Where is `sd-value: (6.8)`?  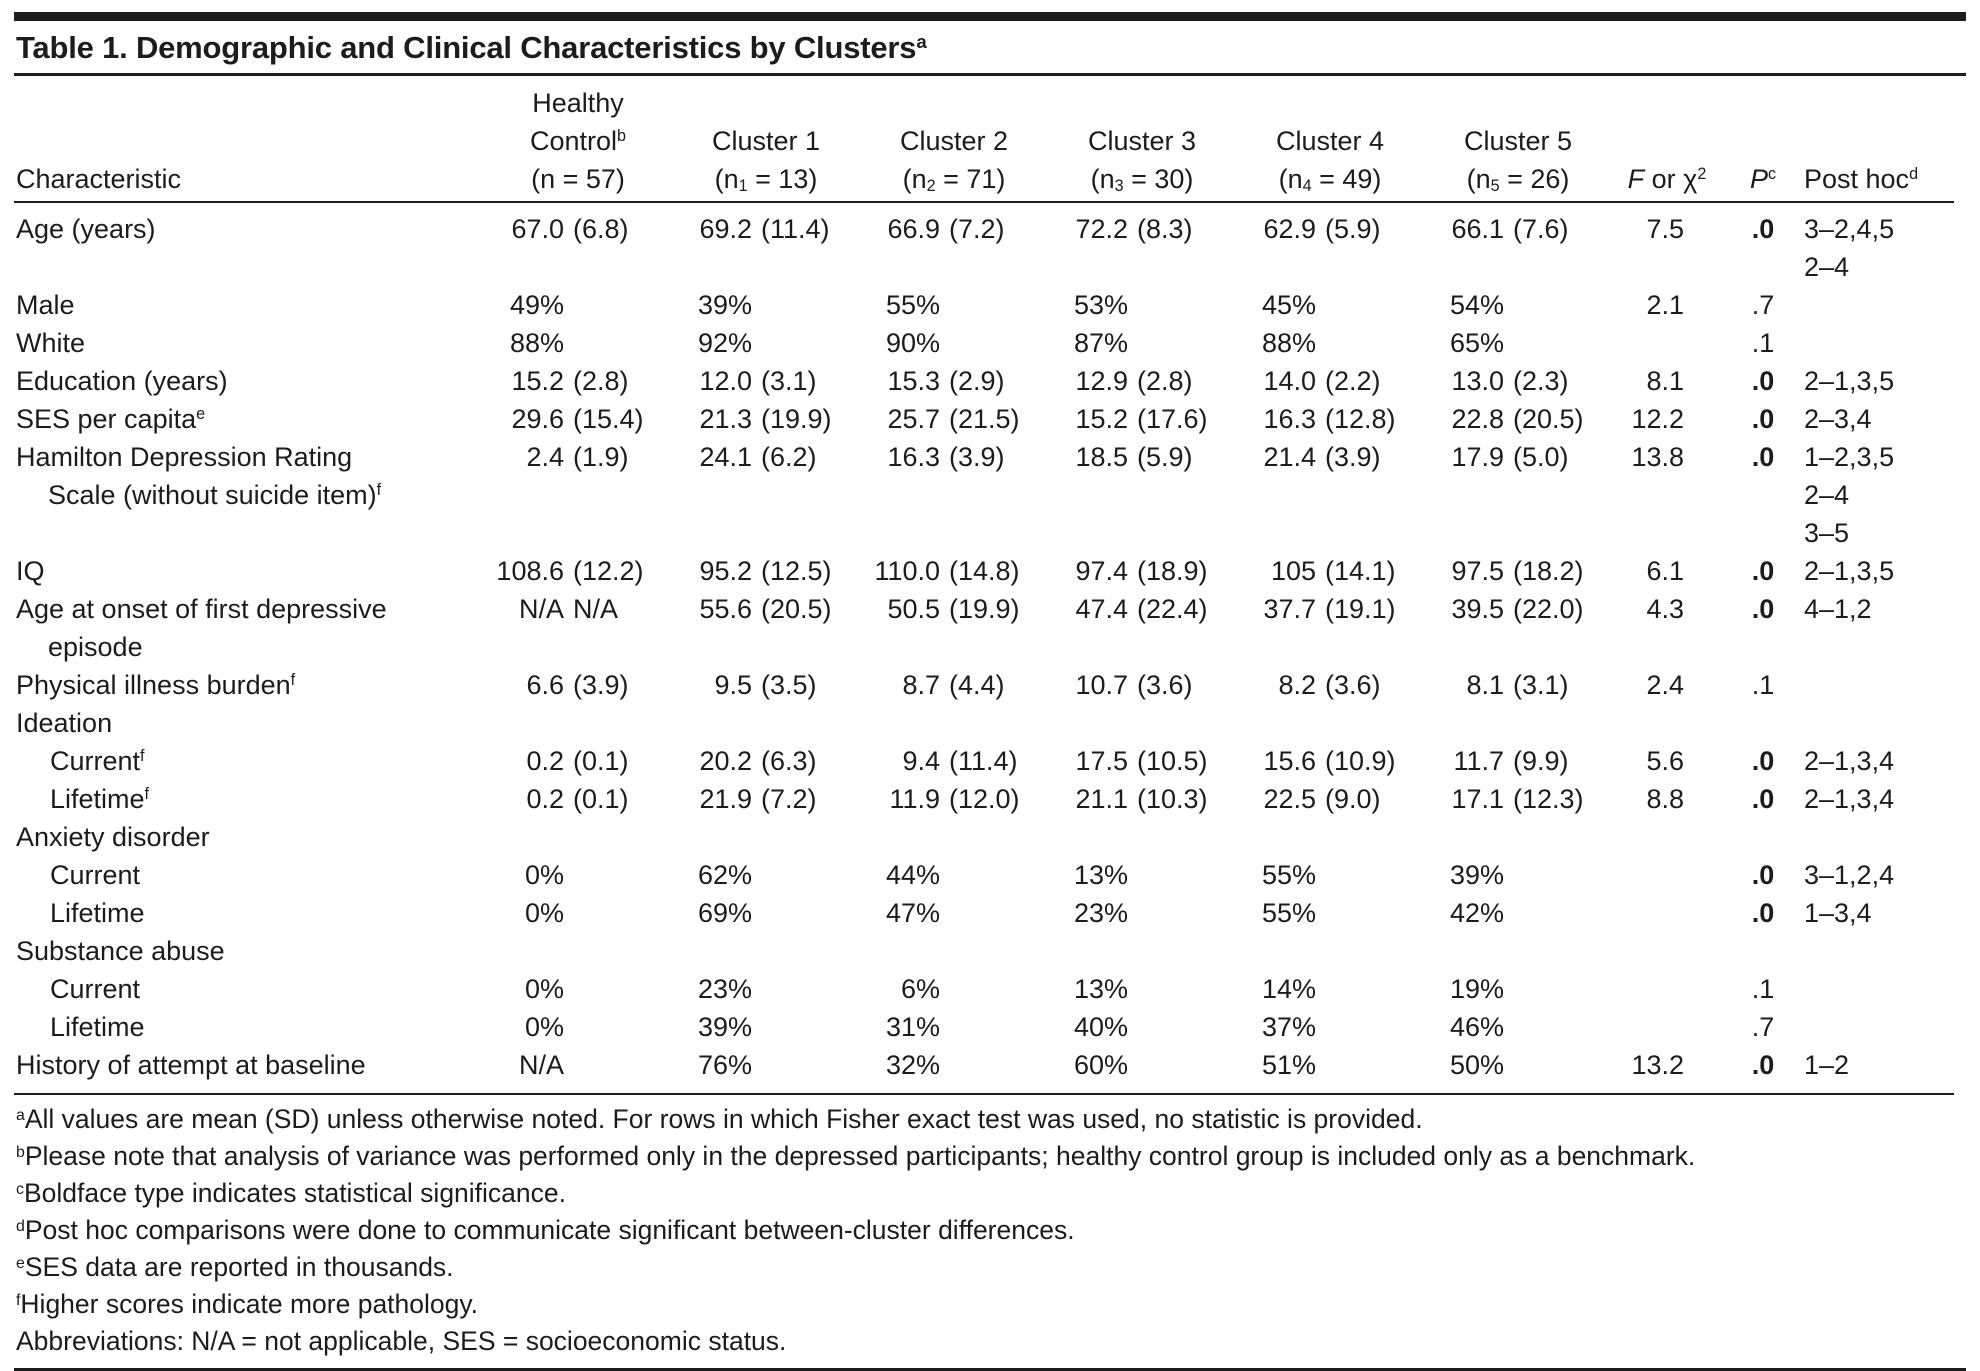
sd-value: (6.8) is located at coordinates (601, 229).